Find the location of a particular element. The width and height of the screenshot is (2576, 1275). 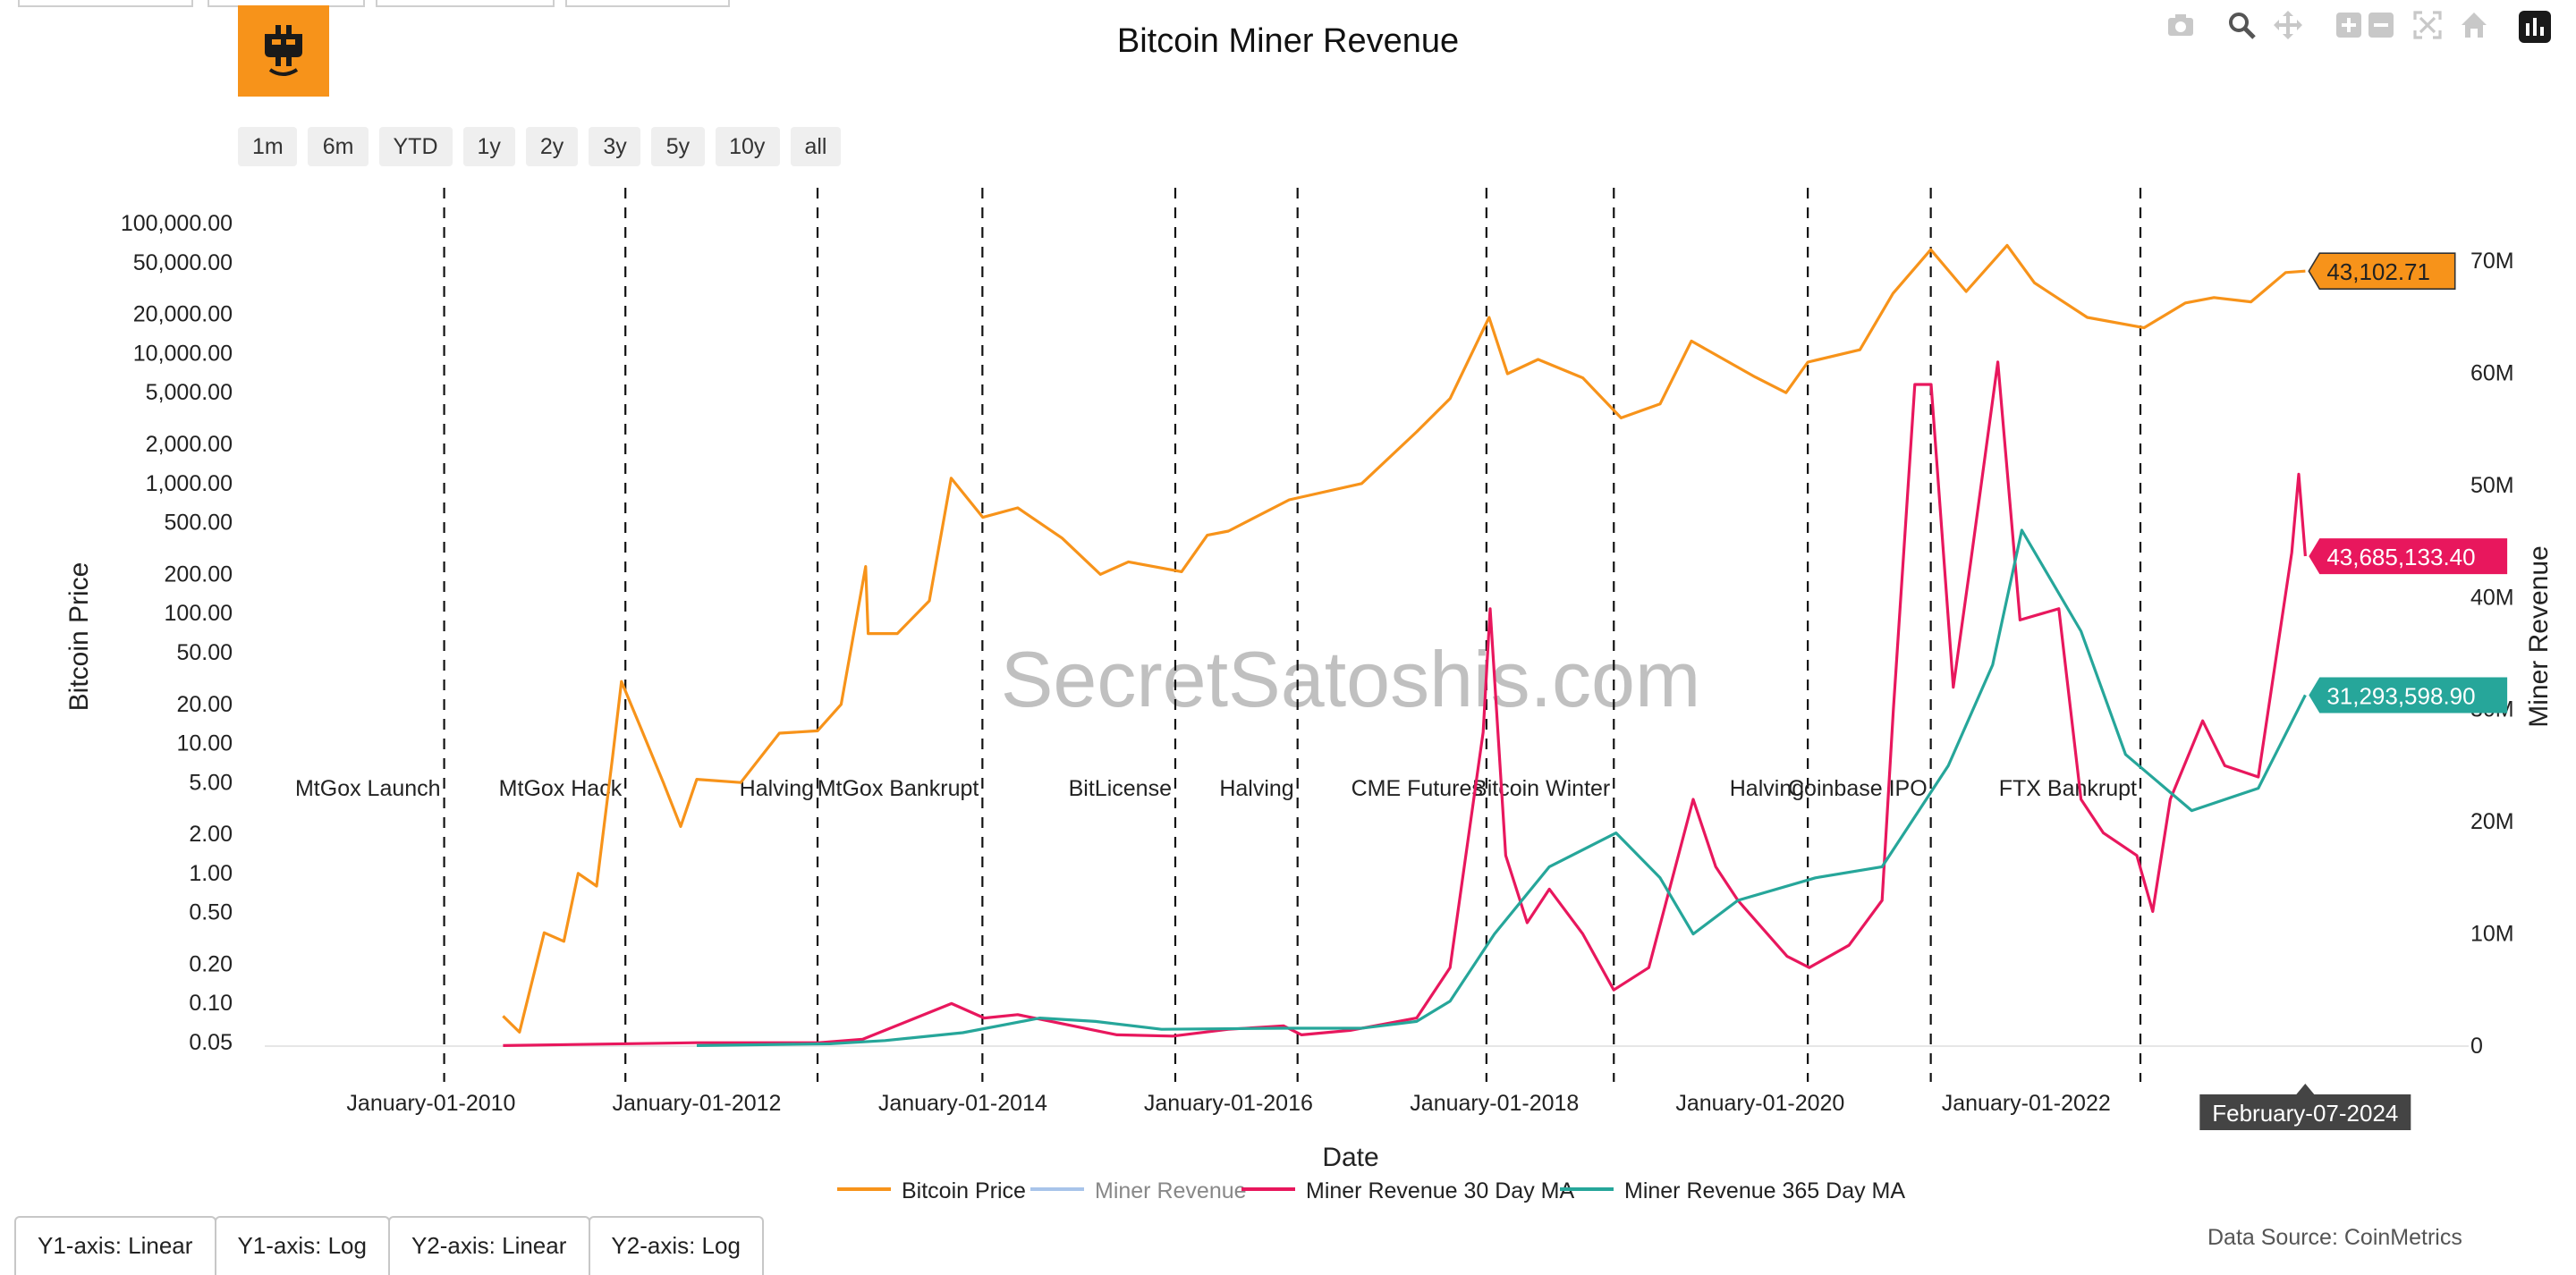

zoom-icon is located at coordinates (2241, 27).